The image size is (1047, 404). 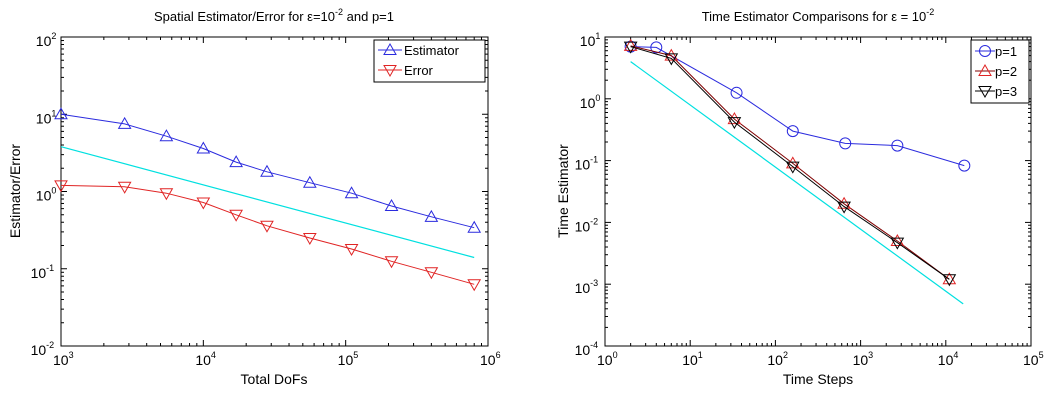 I want to click on legend-label: Estimator, so click(x=432, y=50).